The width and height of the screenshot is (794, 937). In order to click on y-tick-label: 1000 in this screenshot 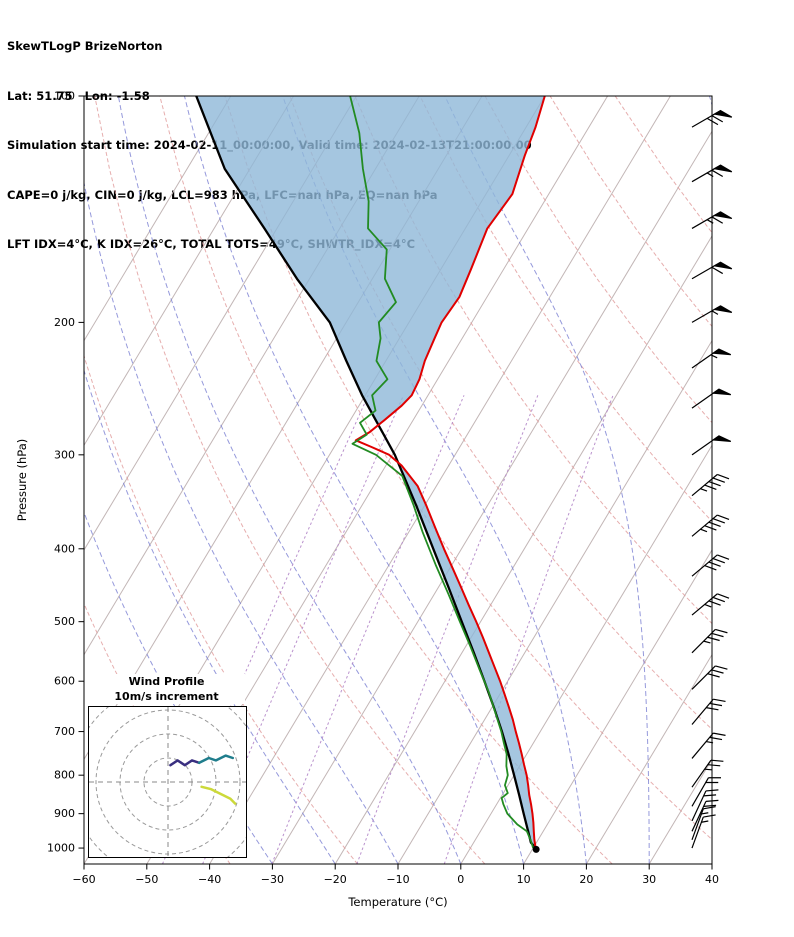, I will do `click(61, 848)`.